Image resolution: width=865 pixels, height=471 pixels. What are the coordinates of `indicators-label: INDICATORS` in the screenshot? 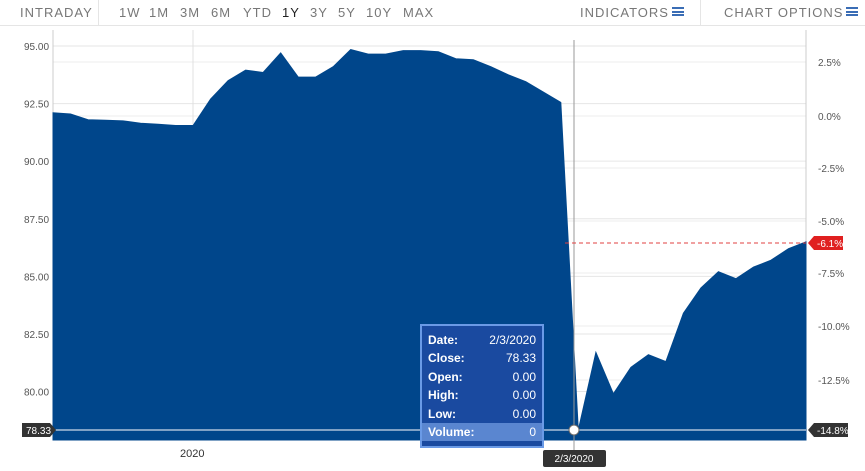 It's located at (624, 12).